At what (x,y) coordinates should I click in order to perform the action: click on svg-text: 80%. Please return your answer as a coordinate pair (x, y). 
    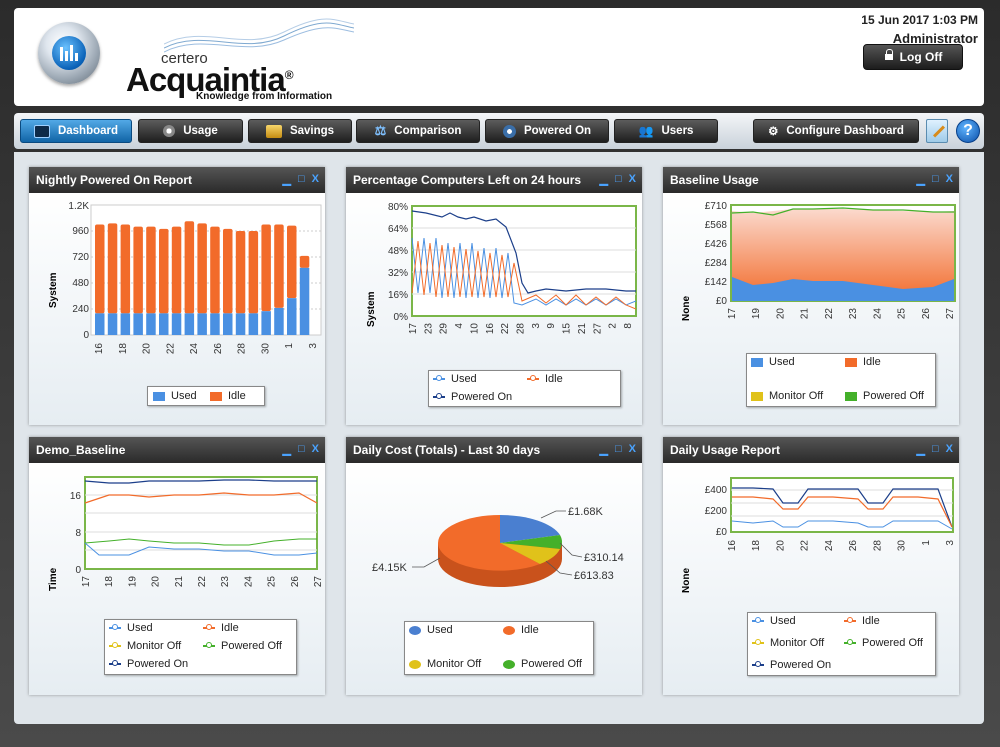
    Looking at the image, I should click on (398, 207).